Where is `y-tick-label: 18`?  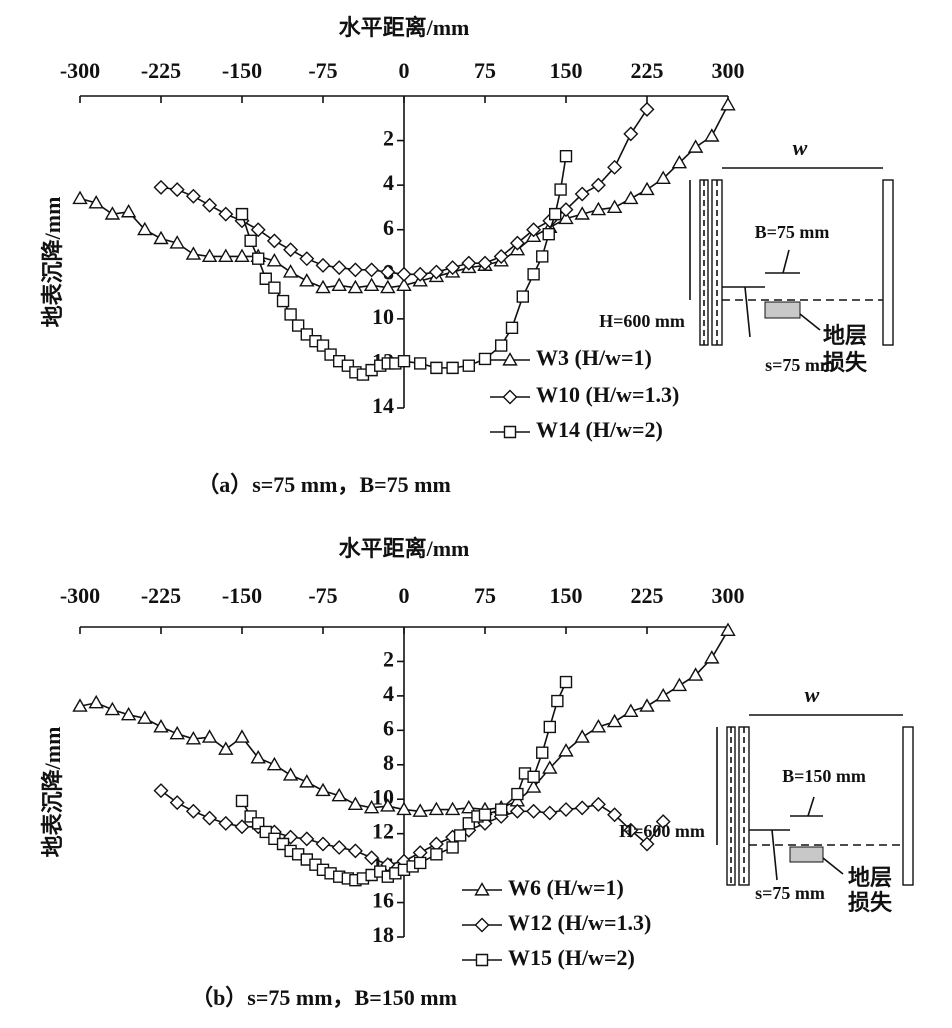
y-tick-label: 18 is located at coordinates (383, 934).